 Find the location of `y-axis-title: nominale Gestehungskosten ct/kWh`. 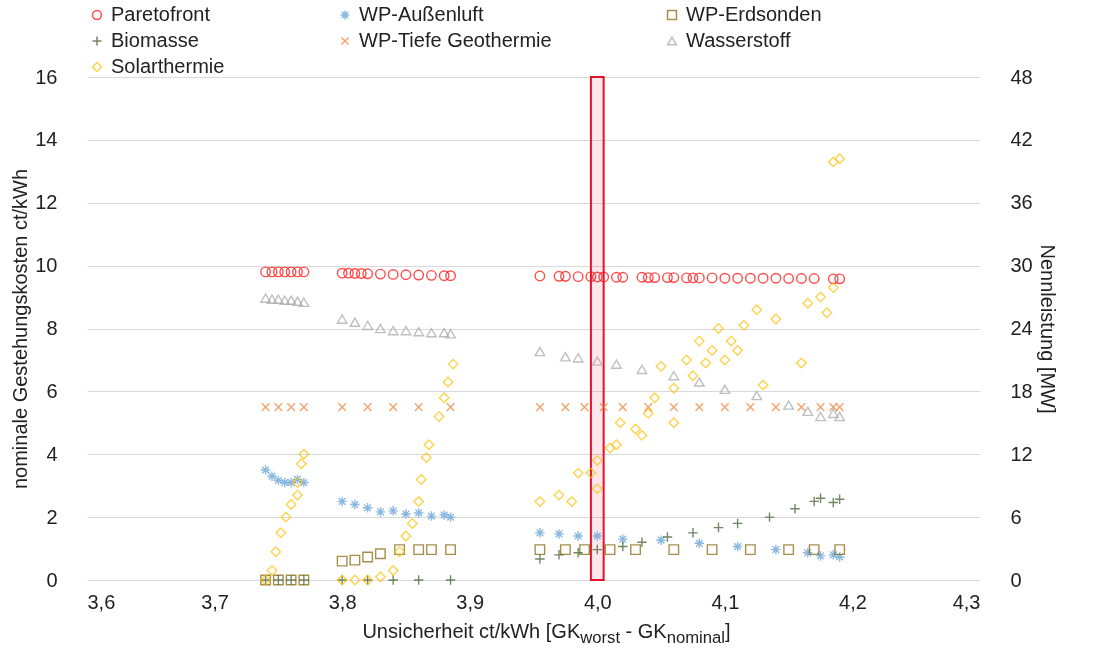

y-axis-title: nominale Gestehungskosten ct/kWh is located at coordinates (20, 329).